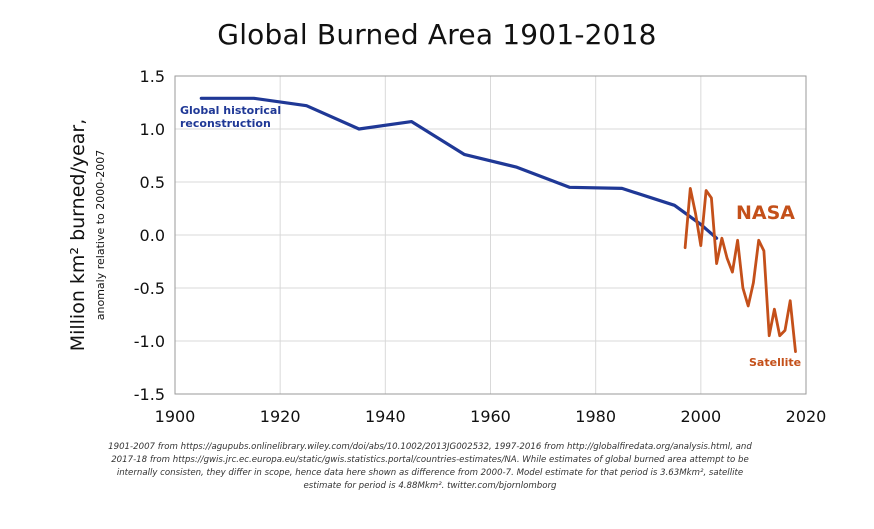 This screenshot has width=874, height=529. I want to click on y-axis-sublabel: anomaly relative to 2000-2007, so click(100, 235).